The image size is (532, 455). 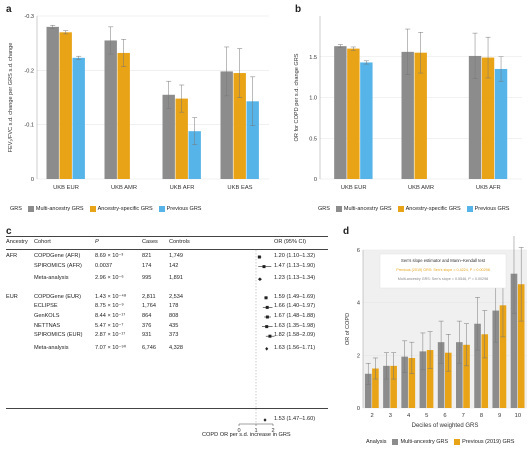 What do you see at coordinates (239, 188) in the screenshot?
I see `x-tick-label: UKB EAS` at bounding box center [239, 188].